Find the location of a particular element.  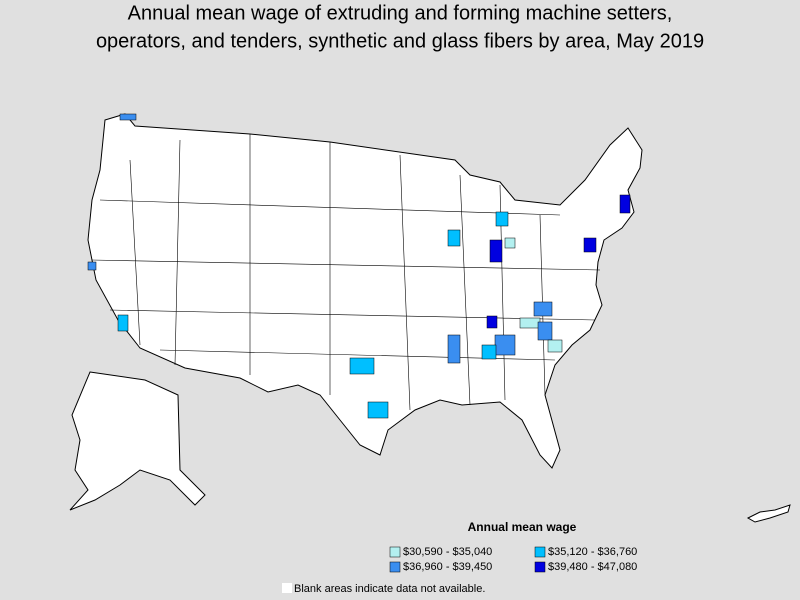

note: Blank areas indicate data not available. is located at coordinates (389, 589).